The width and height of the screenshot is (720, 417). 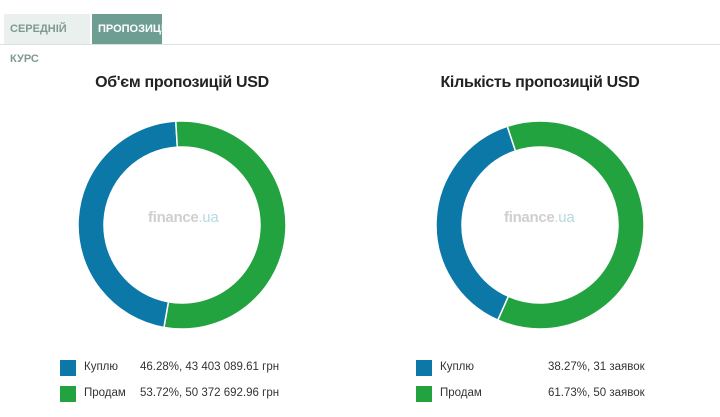 I want to click on tab-average-rate: СЕРЕДНІЙ КУРС, so click(x=47, y=39).